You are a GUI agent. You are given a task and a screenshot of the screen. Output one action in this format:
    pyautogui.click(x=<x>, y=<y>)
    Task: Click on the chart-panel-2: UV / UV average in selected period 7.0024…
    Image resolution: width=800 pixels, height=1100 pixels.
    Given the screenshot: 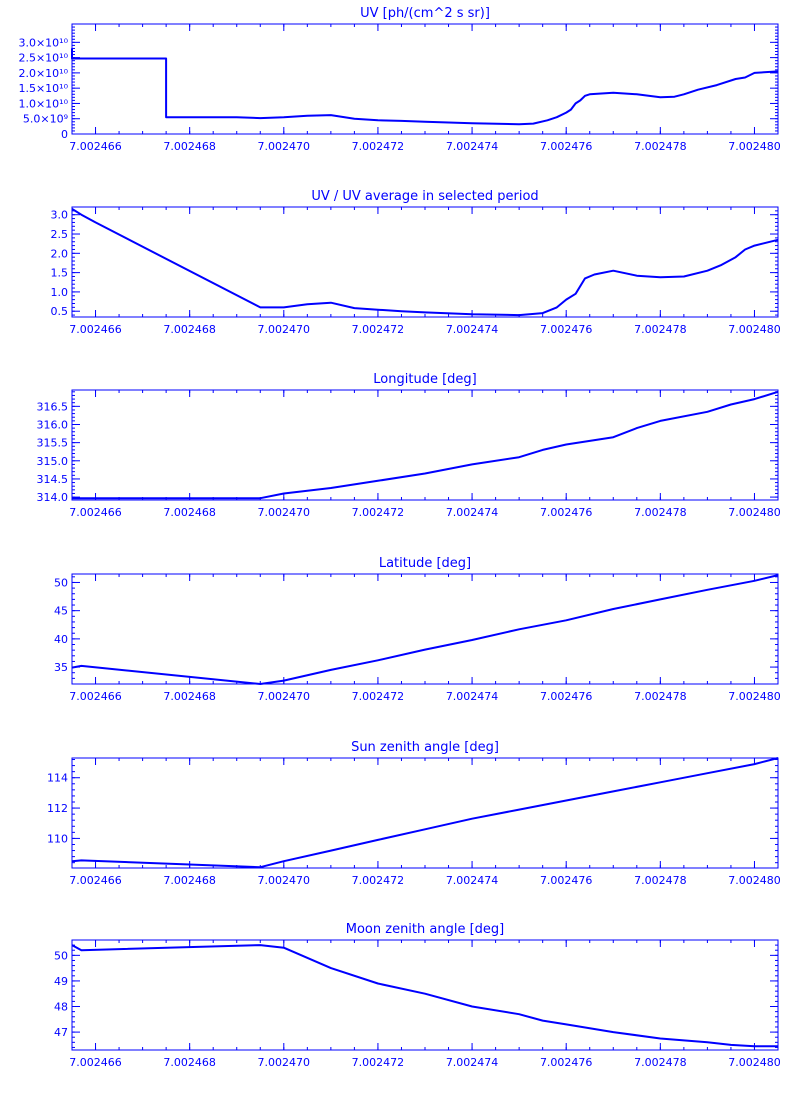 What is the action you would take?
    pyautogui.click(x=416, y=262)
    